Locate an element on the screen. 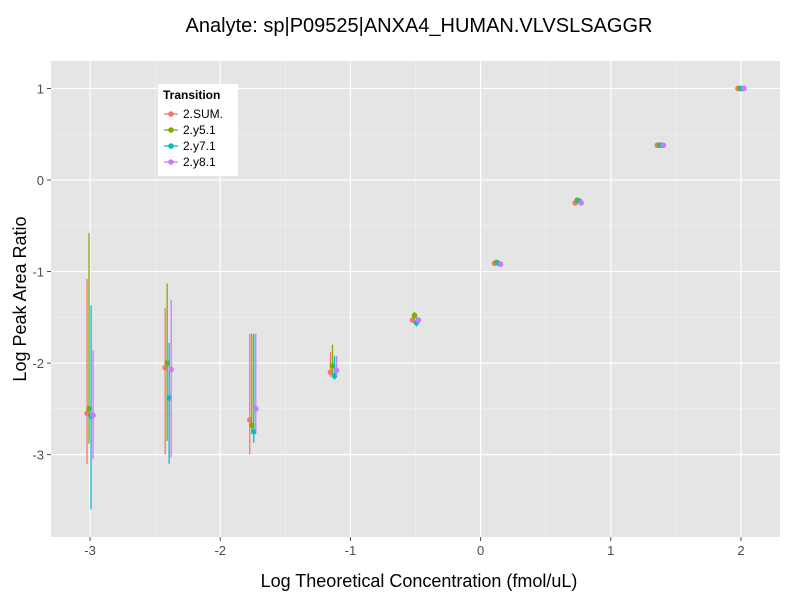 The image size is (800, 600). y-tick-label: -3 is located at coordinates (38, 455).